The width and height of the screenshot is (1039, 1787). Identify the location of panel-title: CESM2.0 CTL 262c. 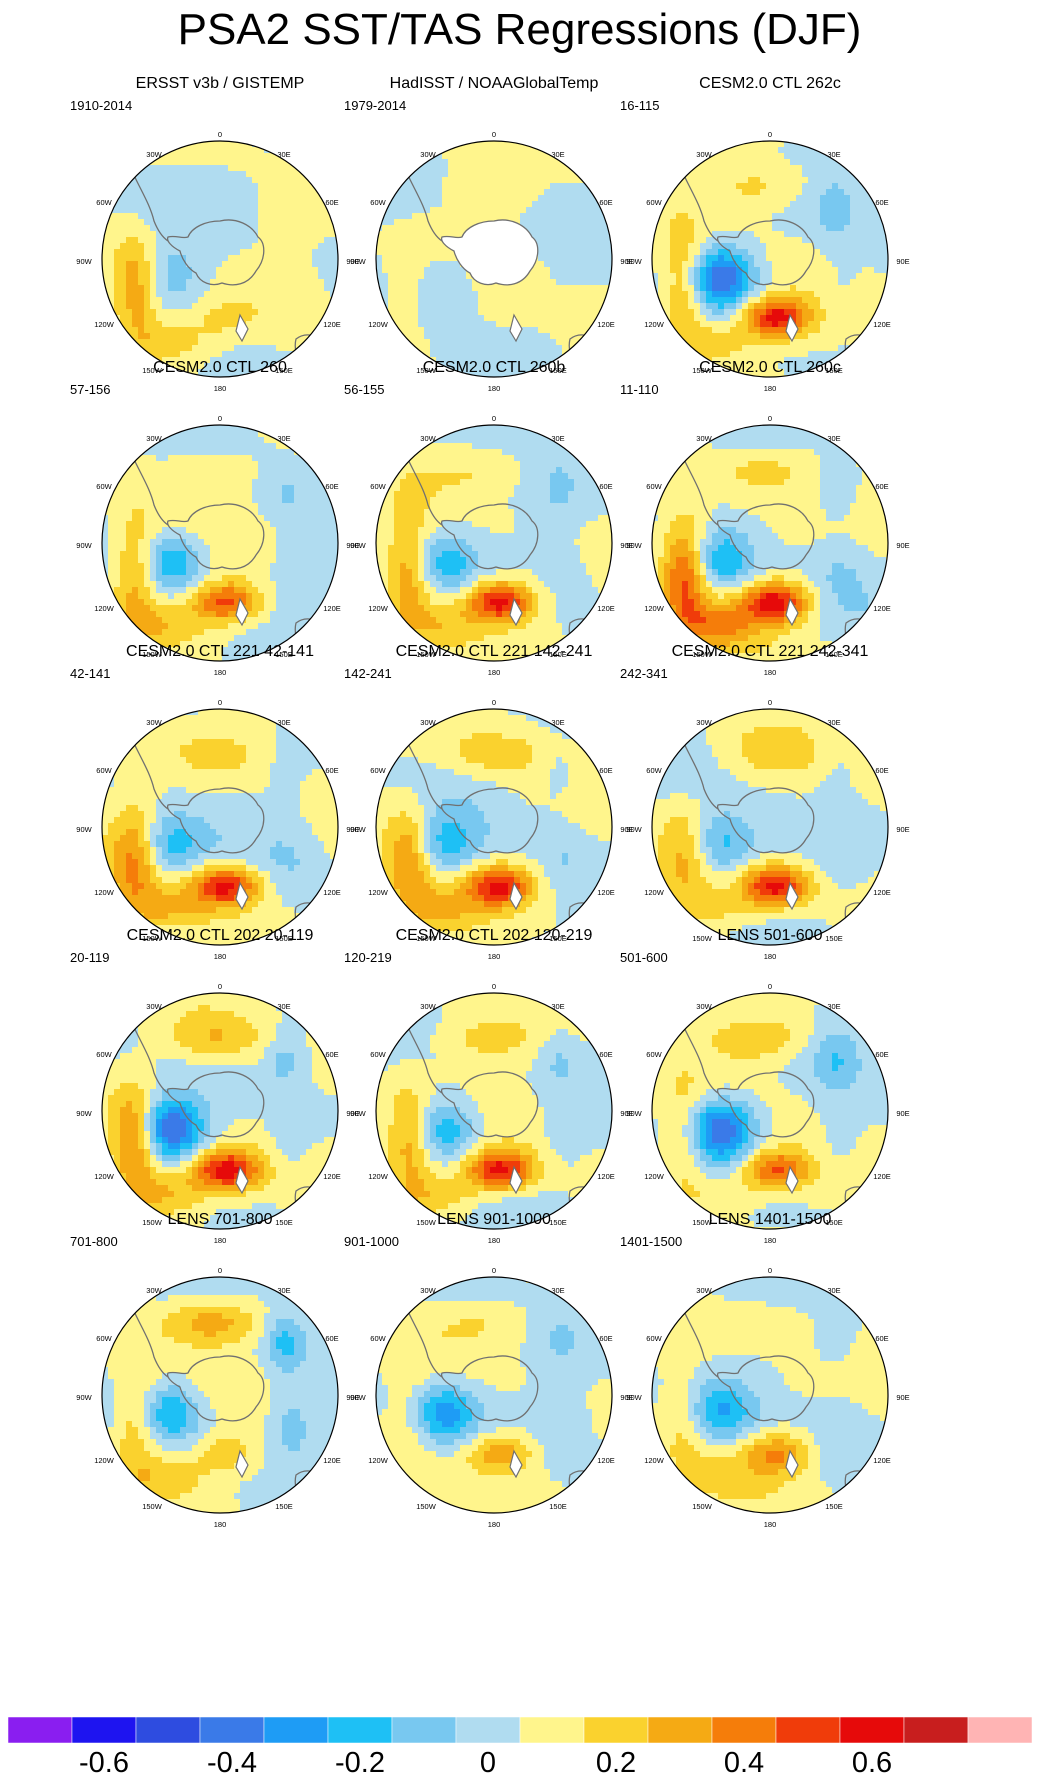
(770, 84).